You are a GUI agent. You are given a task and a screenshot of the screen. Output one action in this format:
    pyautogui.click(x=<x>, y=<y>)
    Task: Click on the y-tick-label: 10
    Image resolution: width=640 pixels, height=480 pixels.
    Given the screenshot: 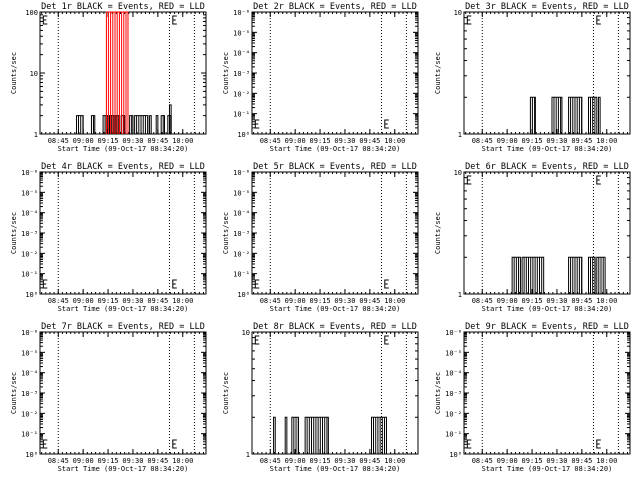 What is the action you would take?
    pyautogui.click(x=246, y=333)
    